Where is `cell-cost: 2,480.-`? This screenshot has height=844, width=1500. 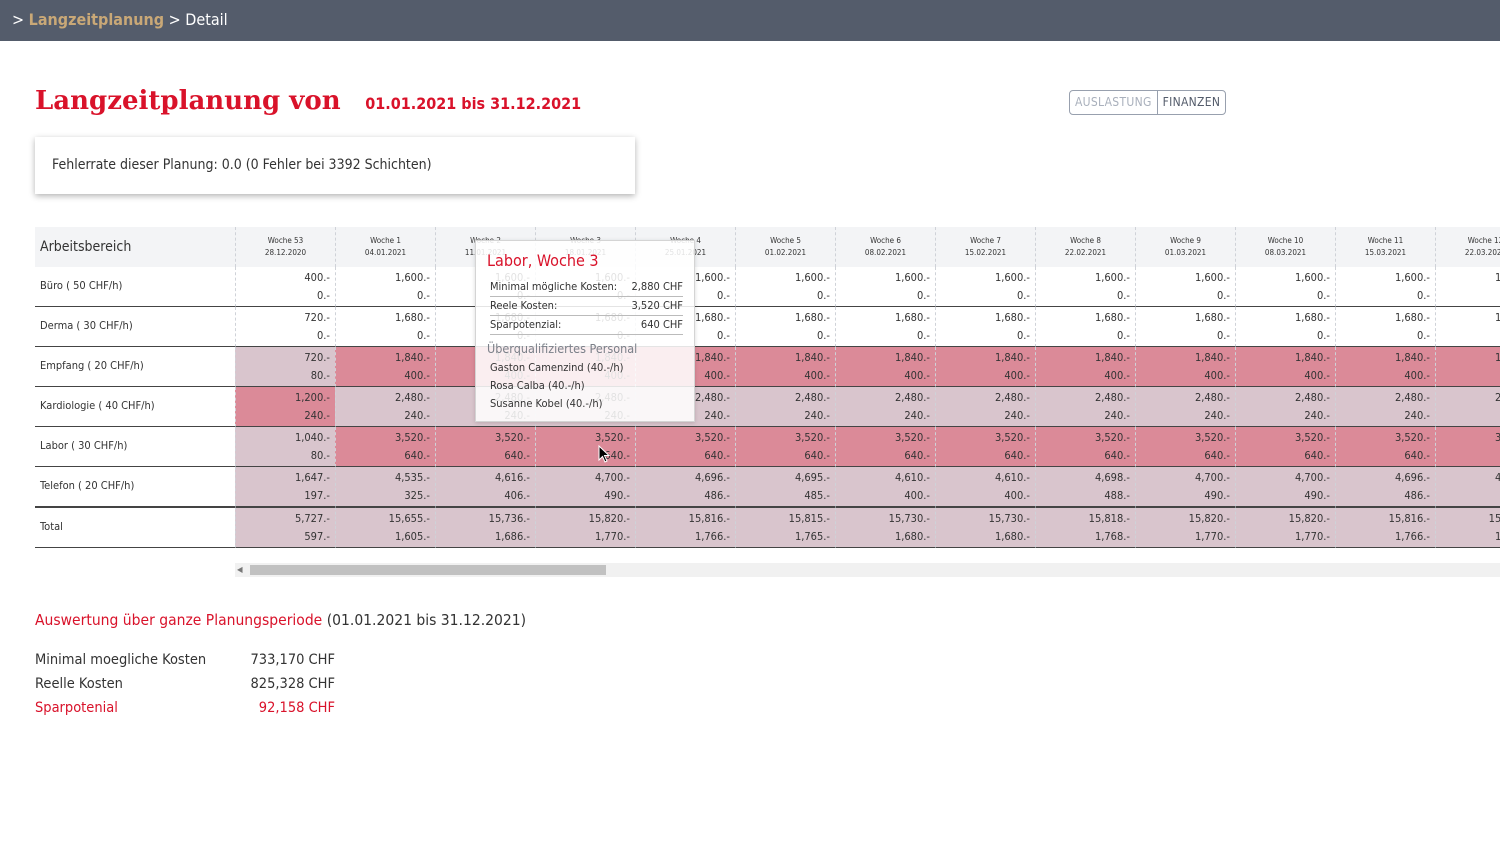 cell-cost: 2,480.- is located at coordinates (712, 397).